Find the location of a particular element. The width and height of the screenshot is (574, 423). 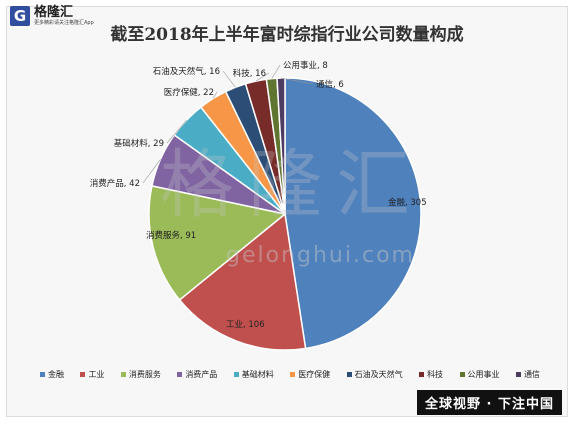

legend-item-8: 公用事业 is located at coordinates (479, 374).